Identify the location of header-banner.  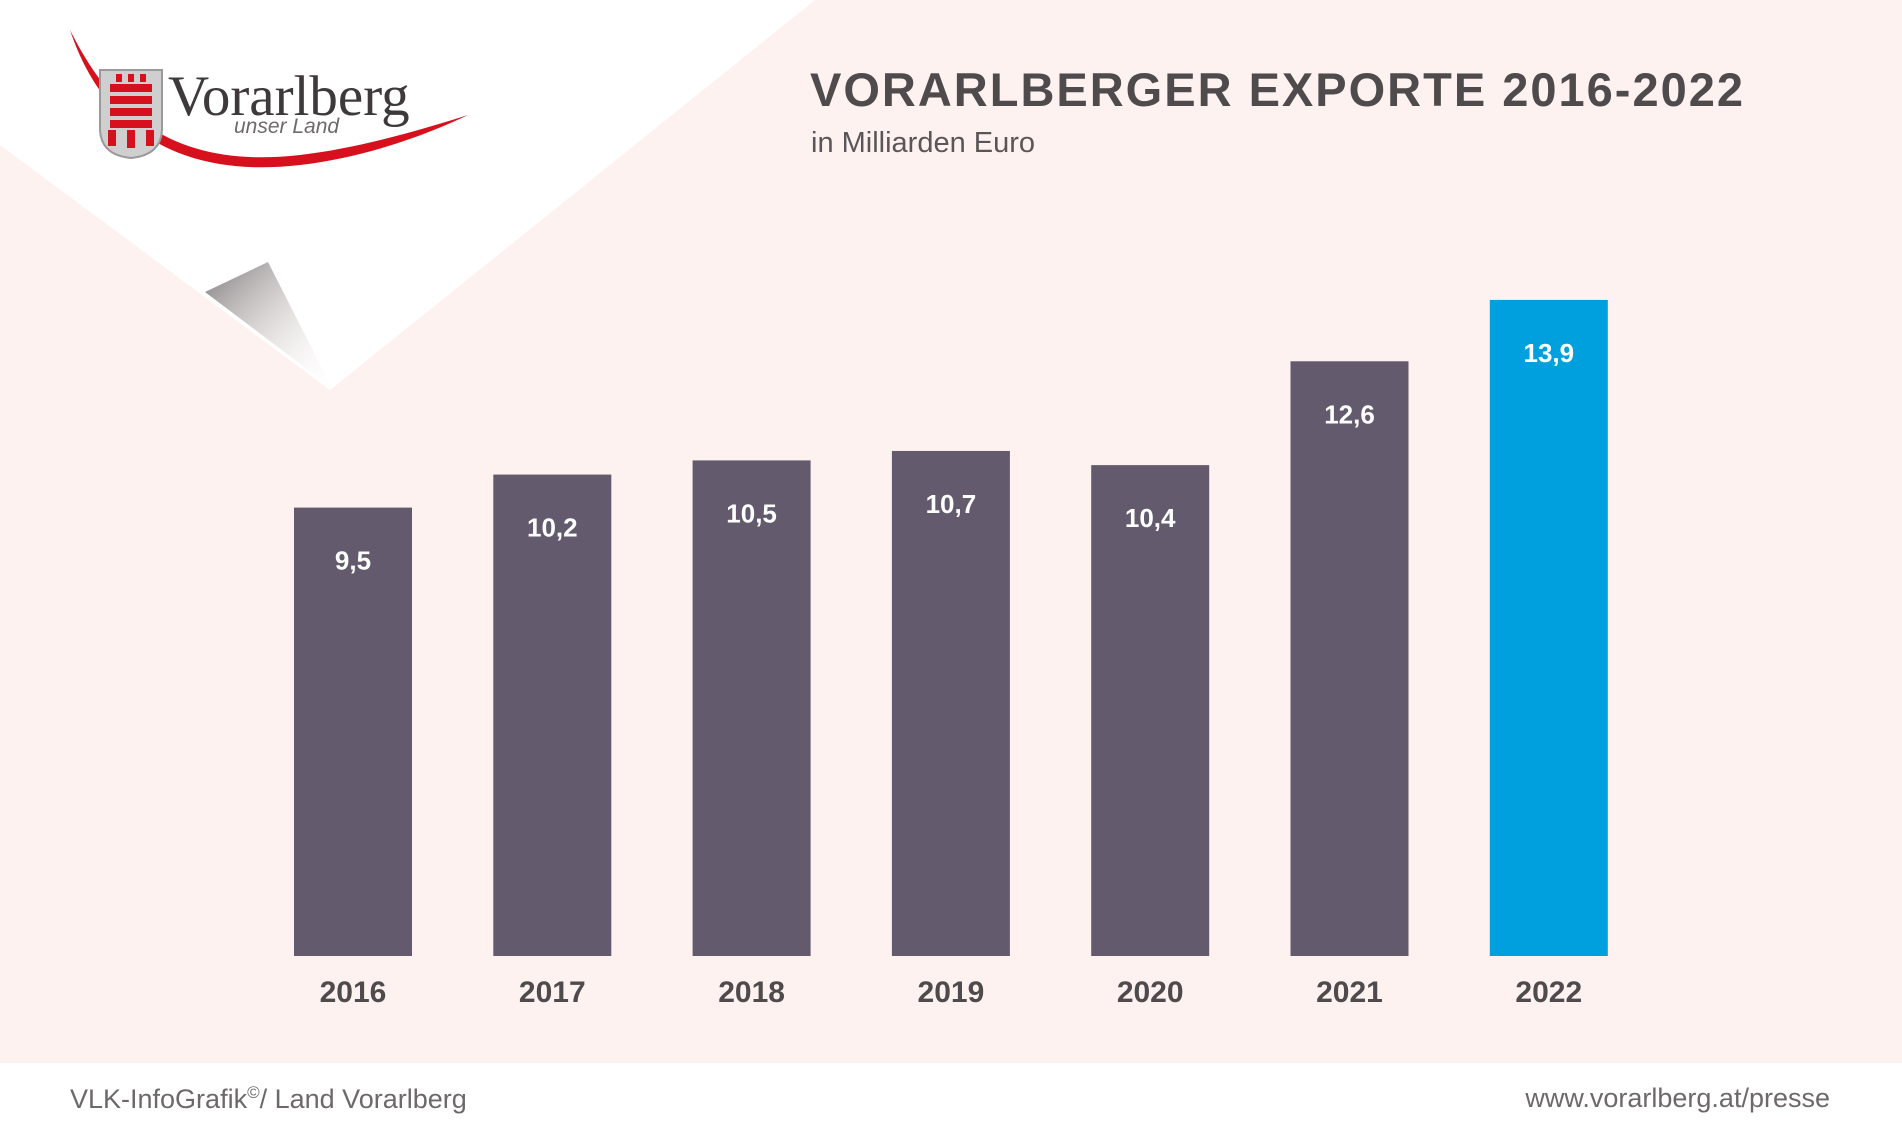
(407, 195).